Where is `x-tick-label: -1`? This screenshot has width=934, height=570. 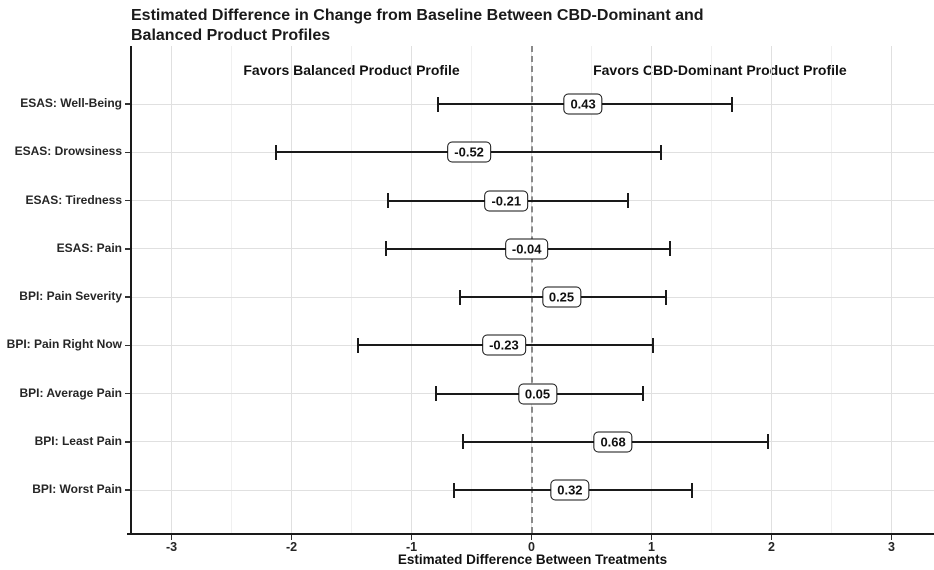
x-tick-label: -1 is located at coordinates (411, 547).